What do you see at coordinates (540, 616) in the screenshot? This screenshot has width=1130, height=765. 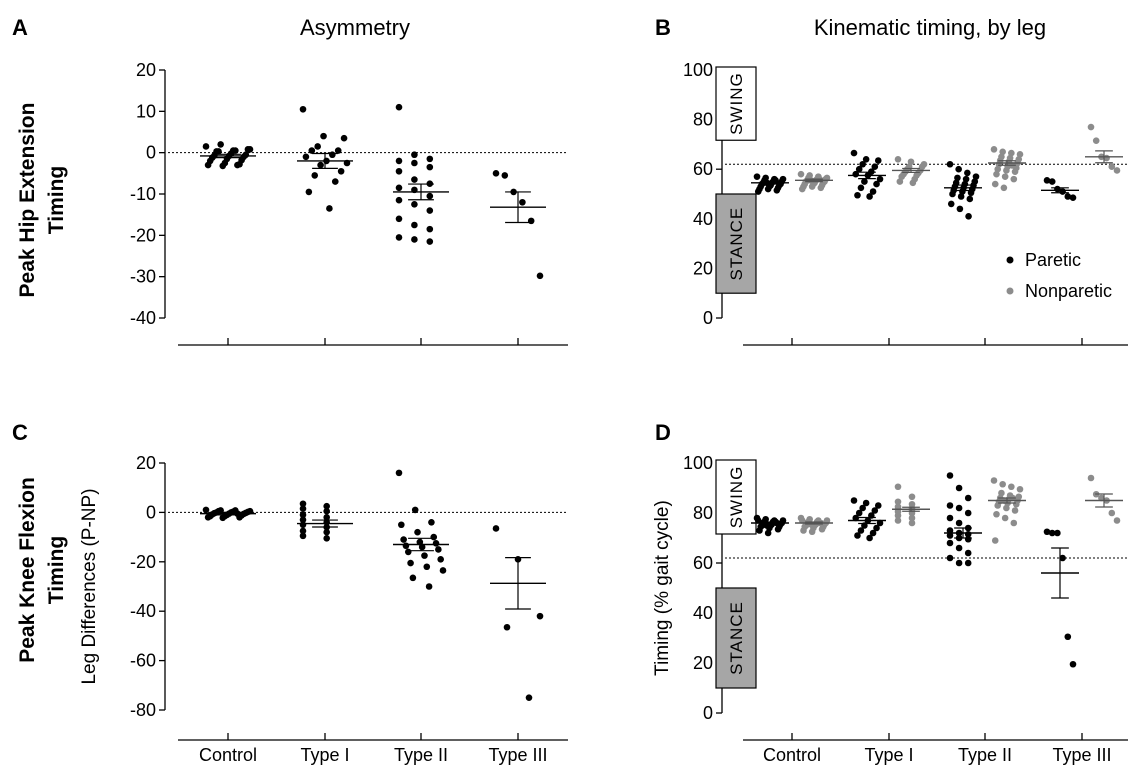 I see `panel-c-point-type-iii` at bounding box center [540, 616].